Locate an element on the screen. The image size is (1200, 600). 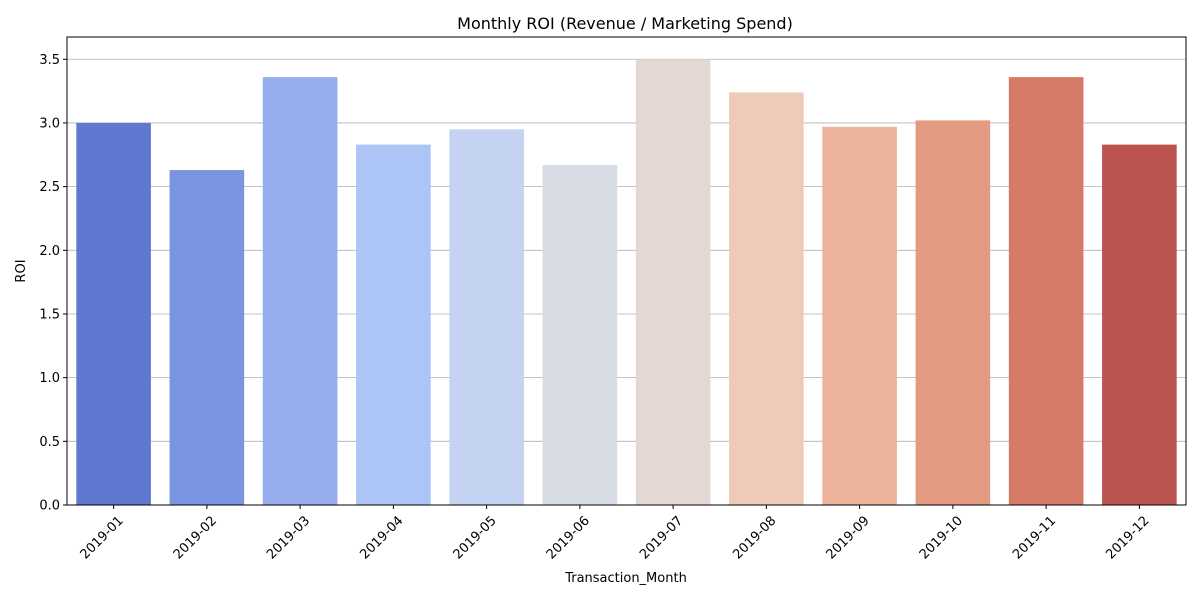
y-tick-label: 0.5 is located at coordinates (49, 442).